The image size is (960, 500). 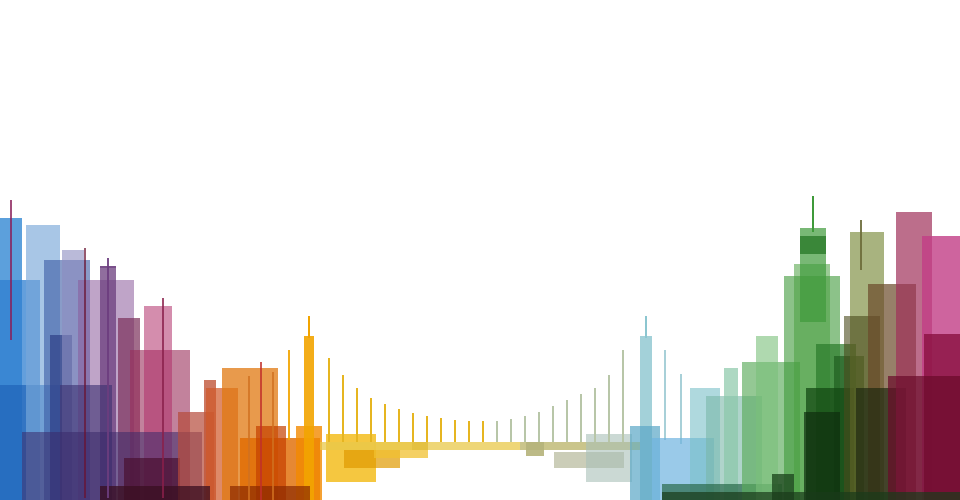 I want to click on suspension-bridge, so click(x=480, y=416).